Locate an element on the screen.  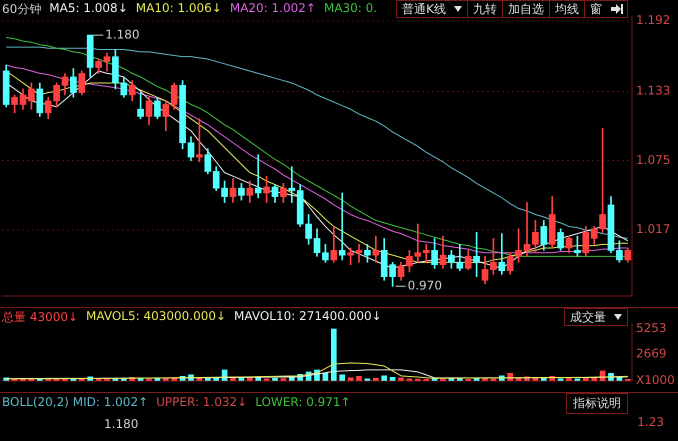
y-tick-label: 1.133 is located at coordinates (653, 90).